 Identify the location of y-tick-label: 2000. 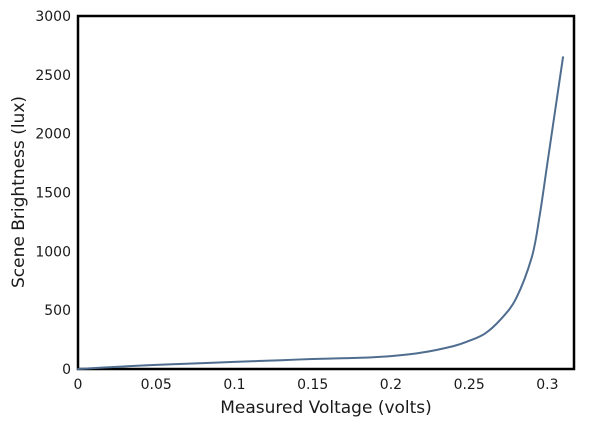
(53, 135).